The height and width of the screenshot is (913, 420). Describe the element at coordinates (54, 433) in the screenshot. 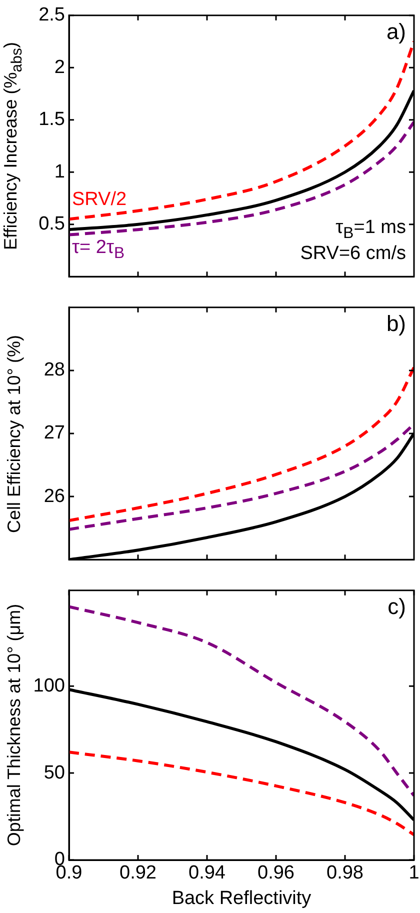

I see `y-tick-label: 27` at that location.